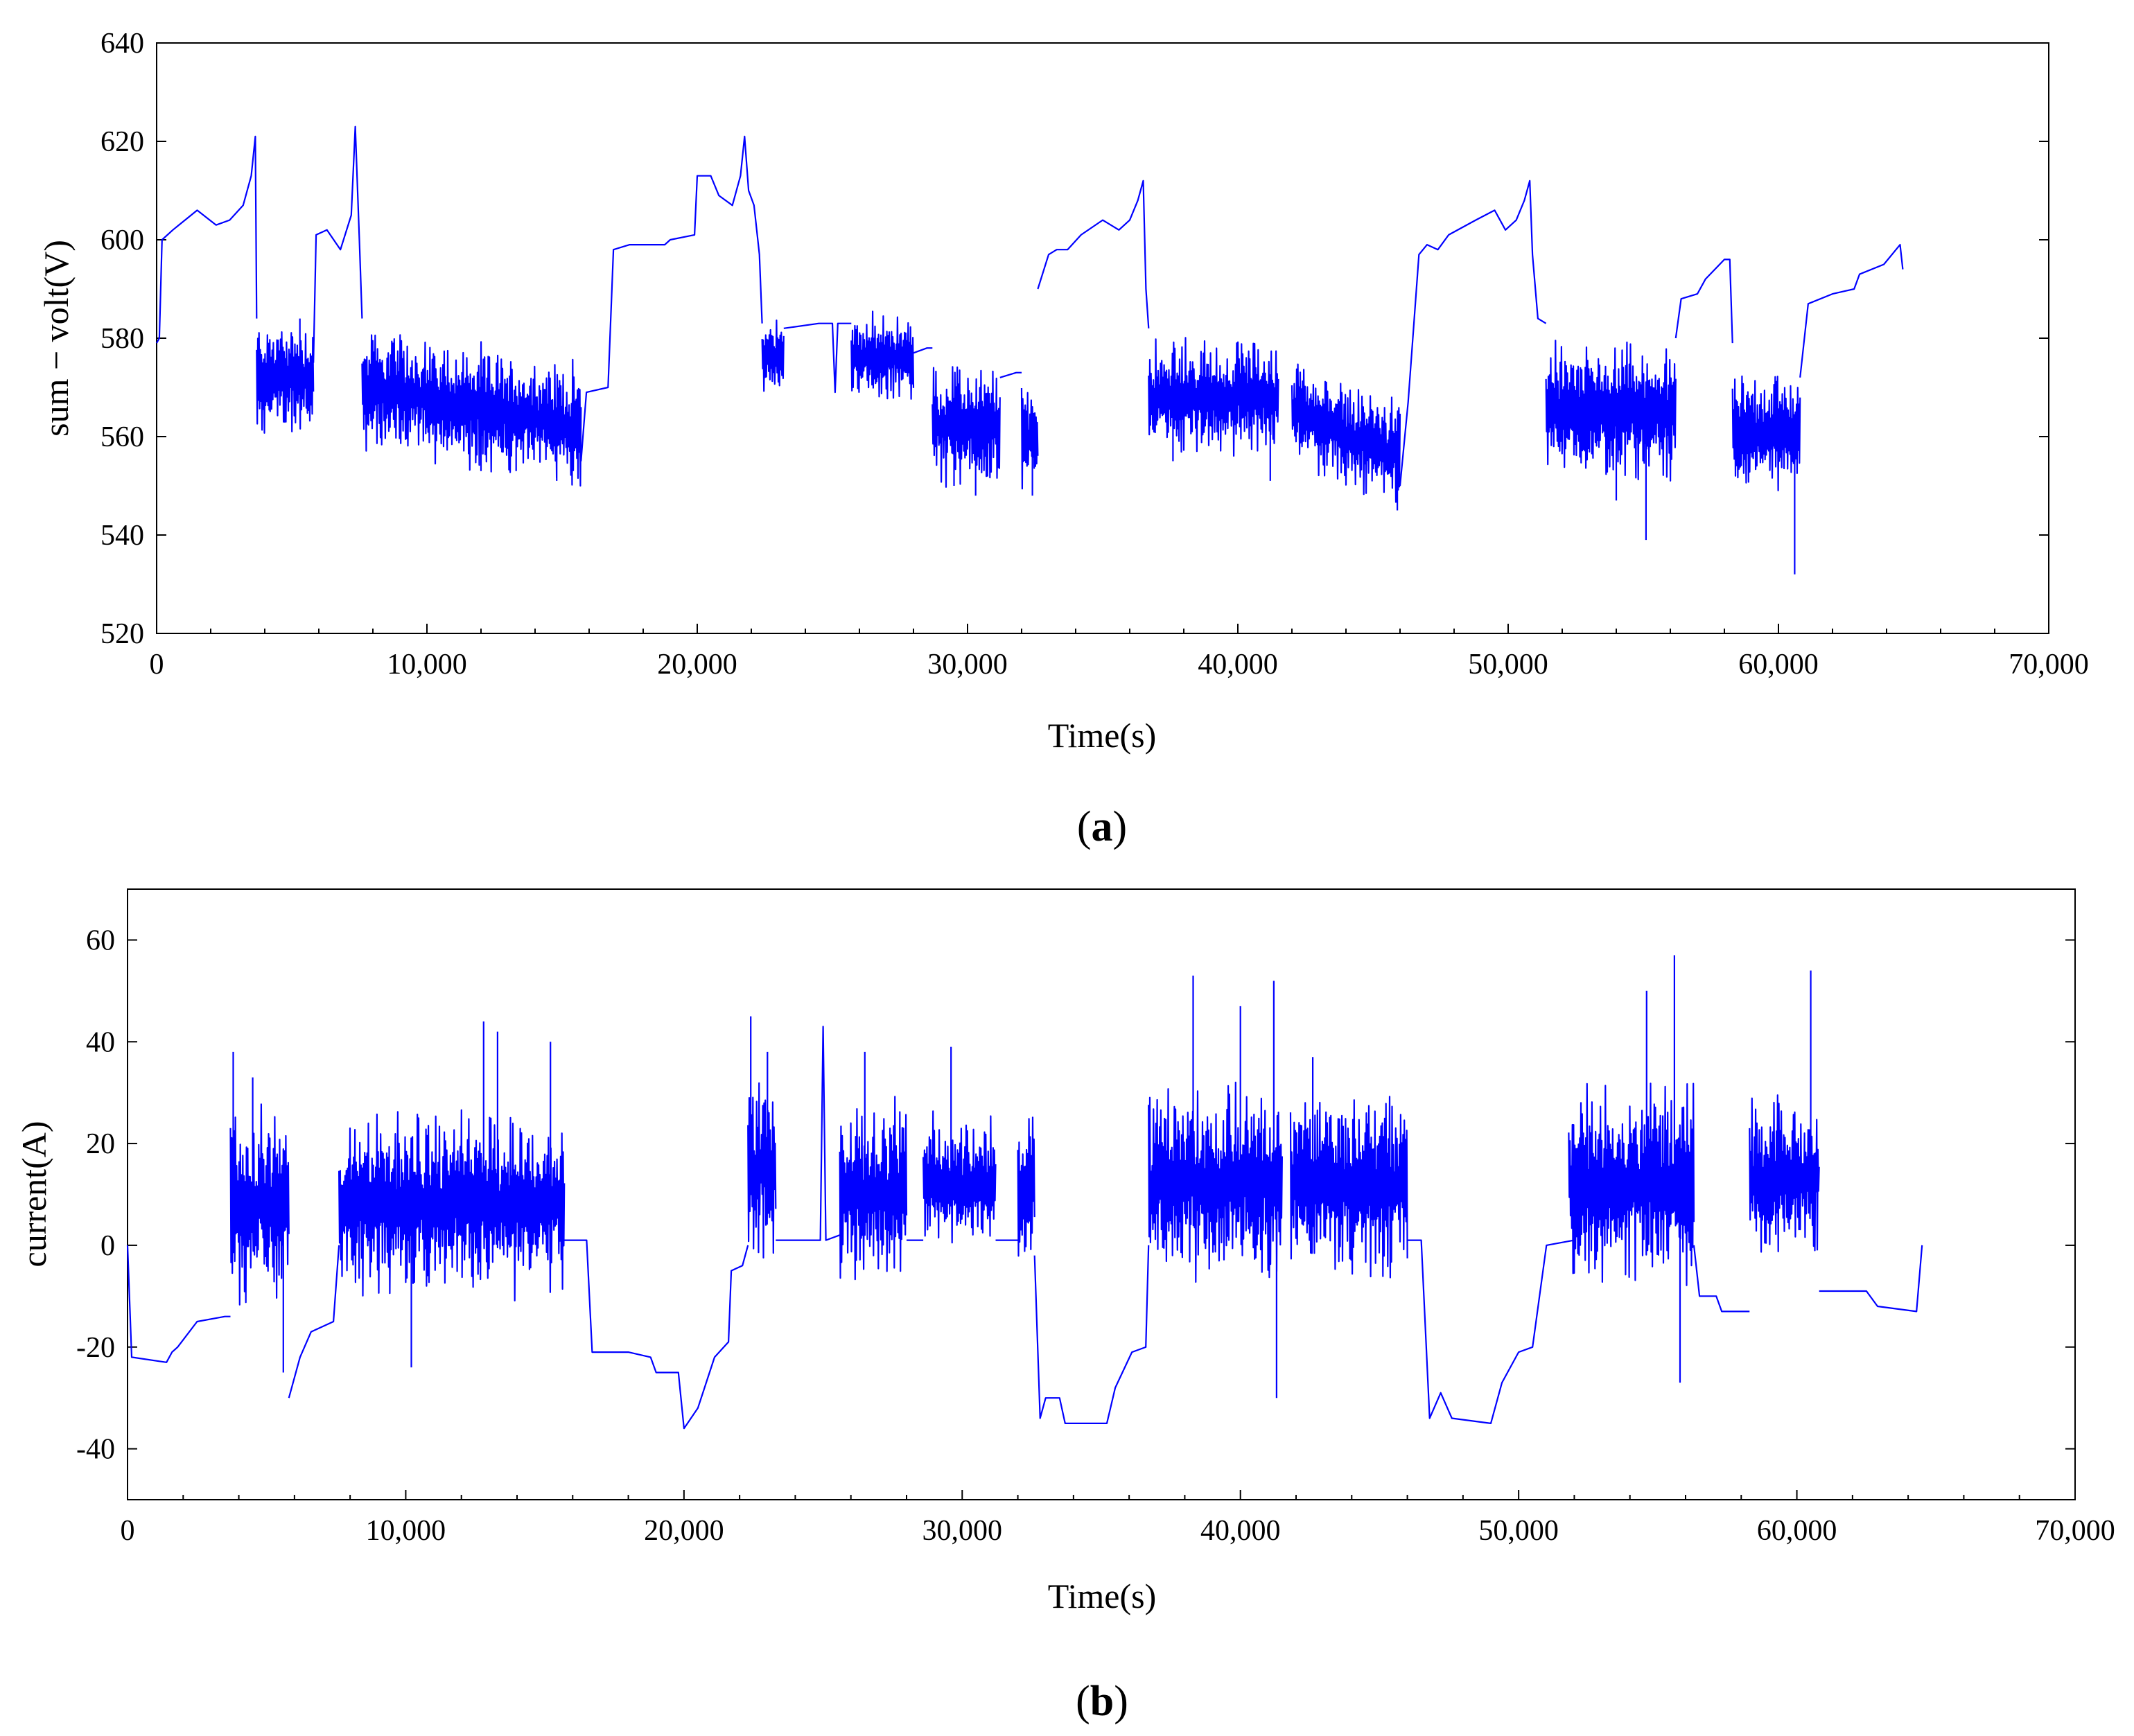 This screenshot has height=1736, width=2134. What do you see at coordinates (427, 665) in the screenshot?
I see `panel-a-x-tick-label: 10,000` at bounding box center [427, 665].